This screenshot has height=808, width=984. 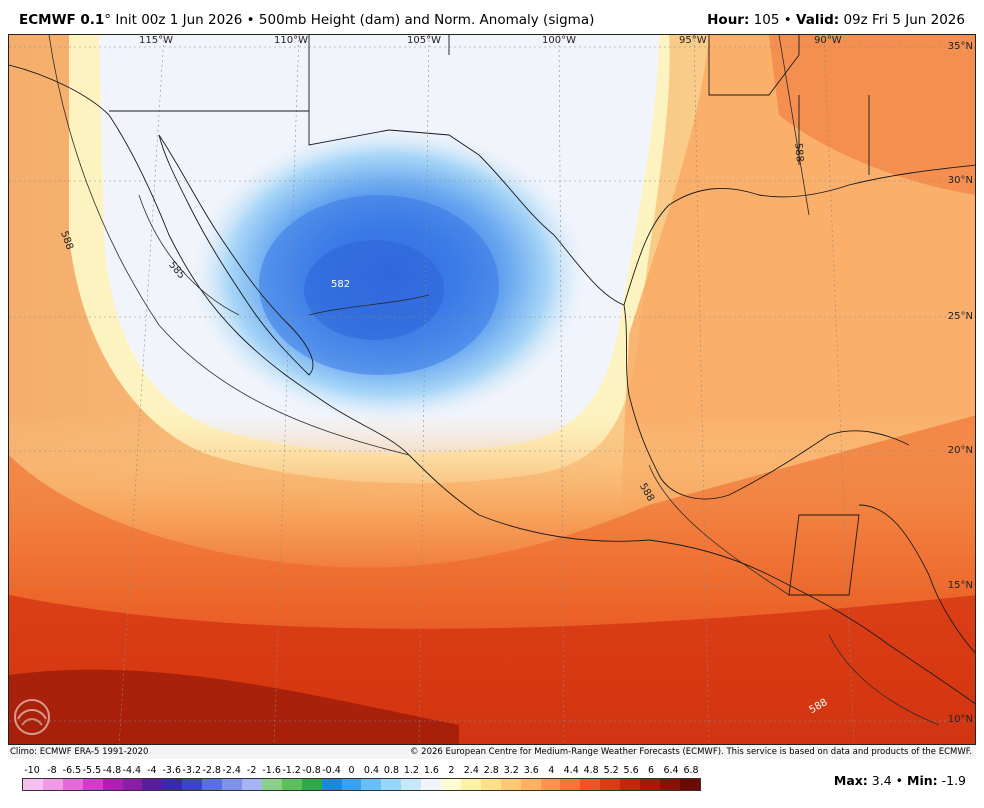 I want to click on legend-tick-label: 2.8, so click(x=491, y=770).